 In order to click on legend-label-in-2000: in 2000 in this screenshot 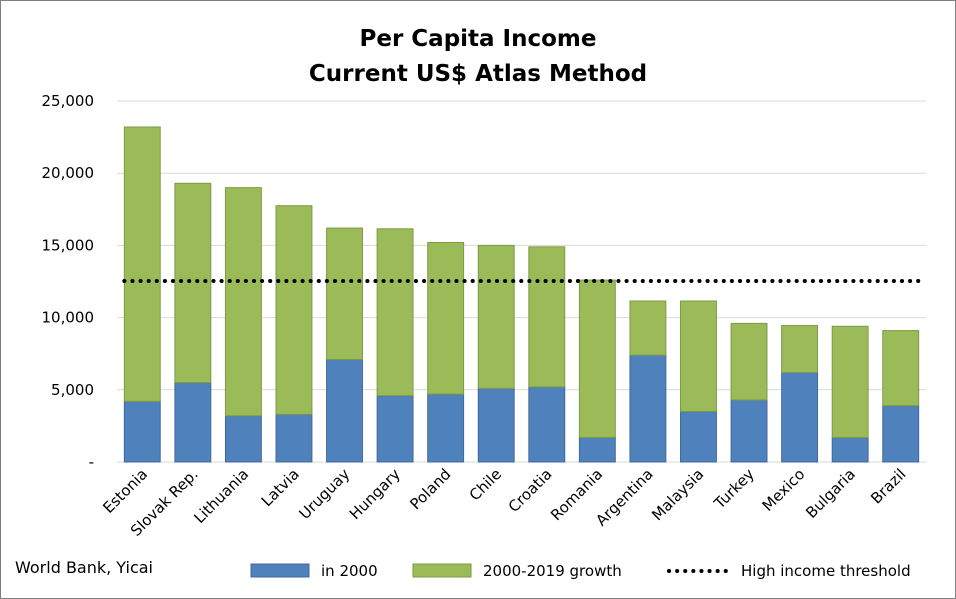, I will do `click(349, 571)`.